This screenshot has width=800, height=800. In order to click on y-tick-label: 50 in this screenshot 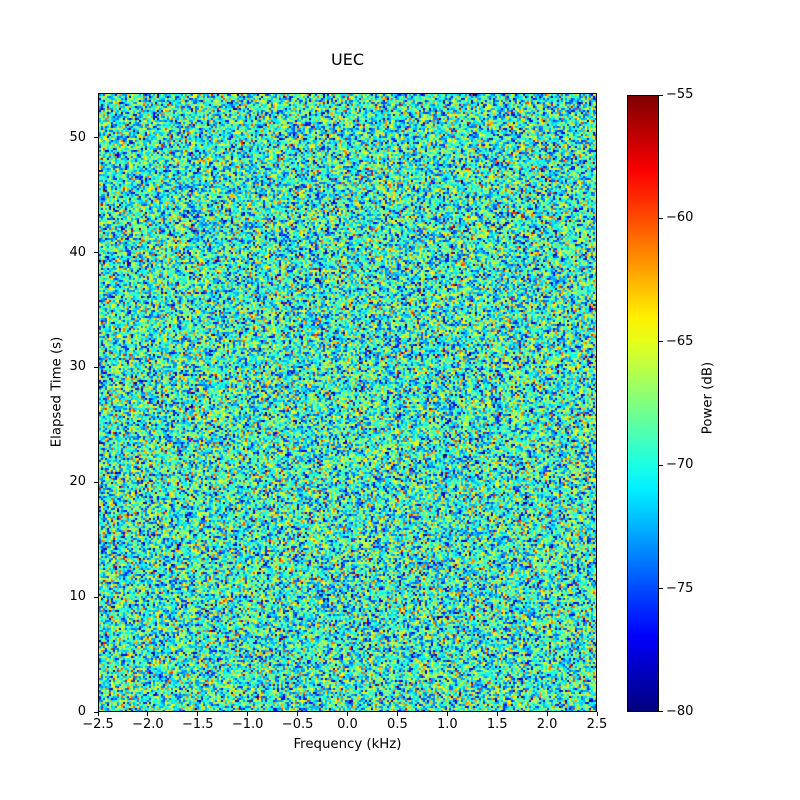, I will do `click(77, 137)`.